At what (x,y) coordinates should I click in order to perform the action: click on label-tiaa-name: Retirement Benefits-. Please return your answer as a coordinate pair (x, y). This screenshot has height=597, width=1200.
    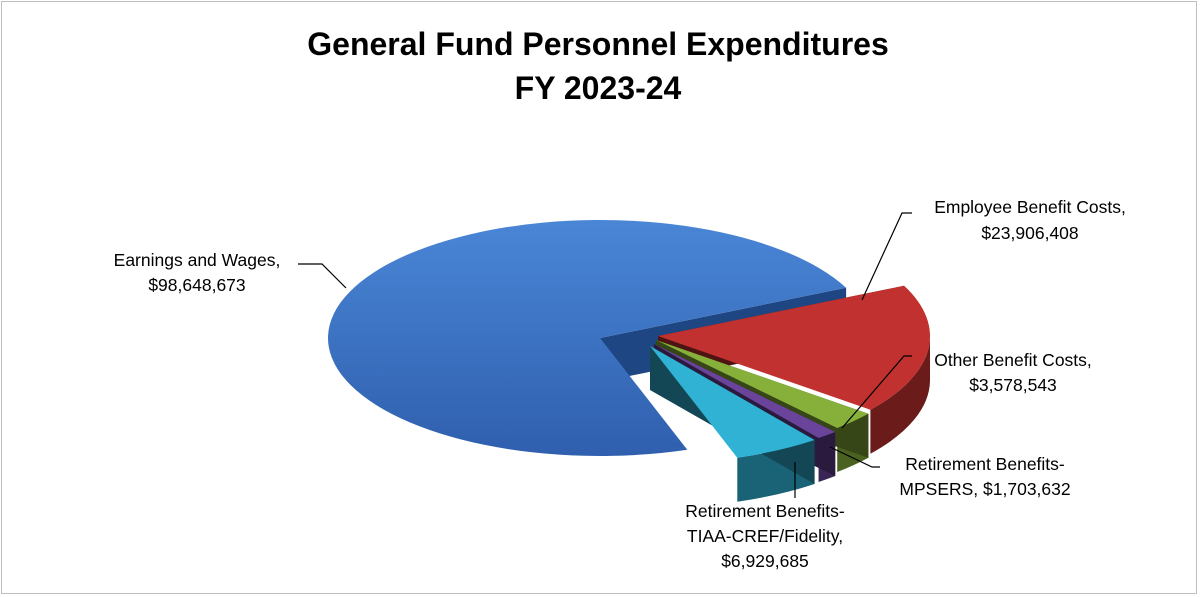
    Looking at the image, I should click on (765, 511).